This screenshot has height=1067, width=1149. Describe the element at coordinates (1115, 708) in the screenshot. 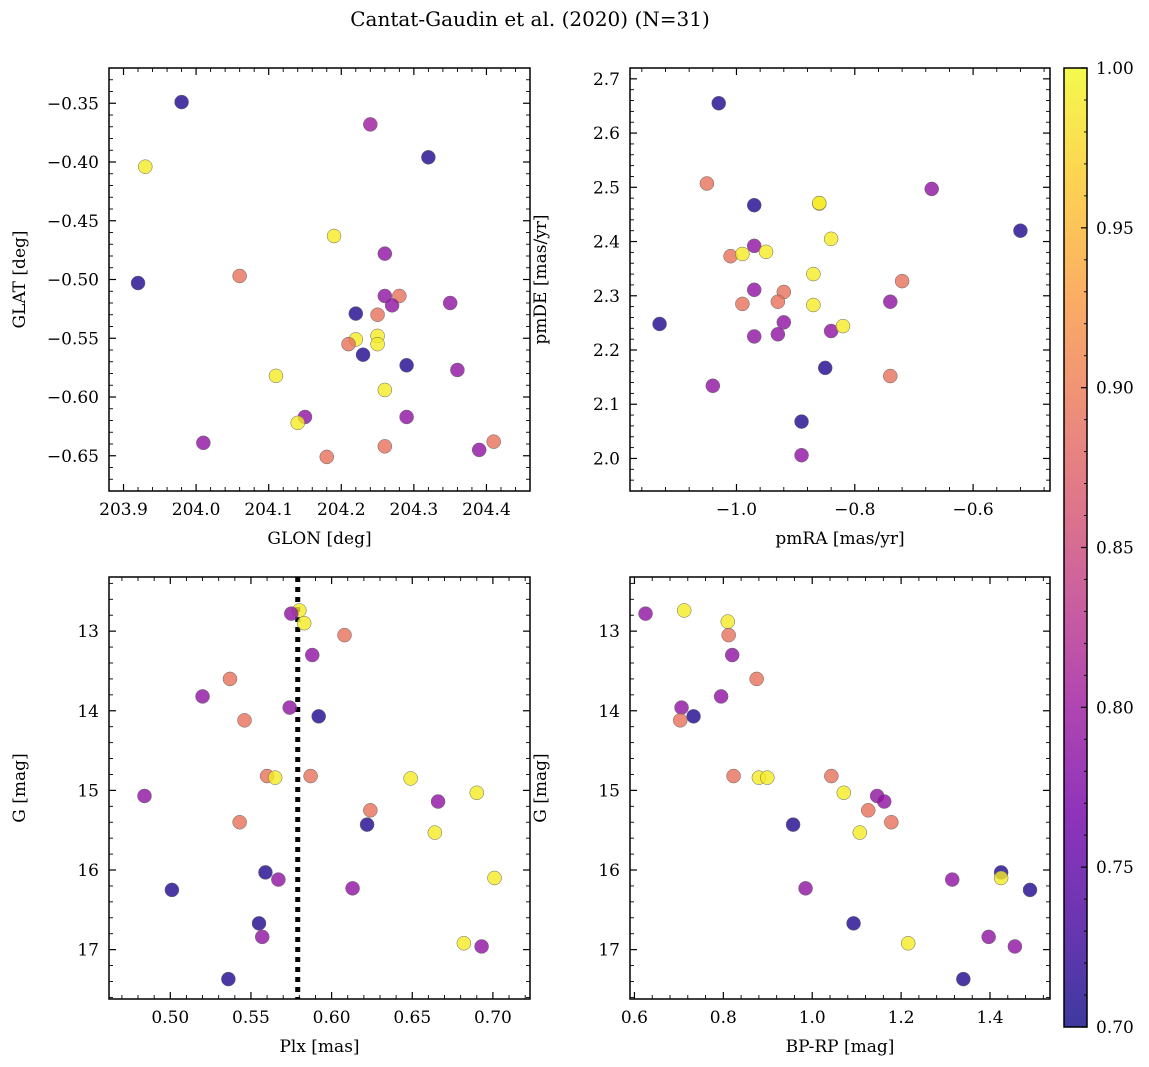

I see `colorbar-tick-label: 0.80` at that location.